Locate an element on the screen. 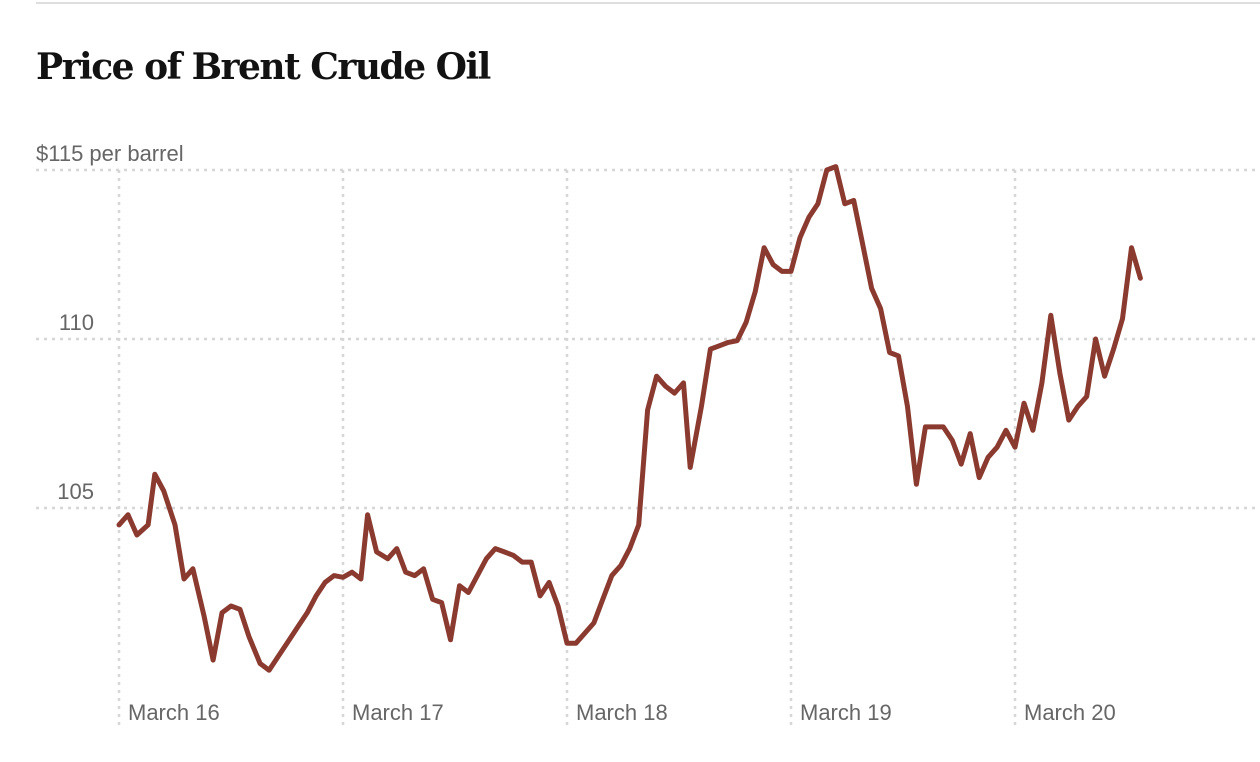 The width and height of the screenshot is (1260, 762). y-tick-label: $115 per barrel is located at coordinates (110, 153).